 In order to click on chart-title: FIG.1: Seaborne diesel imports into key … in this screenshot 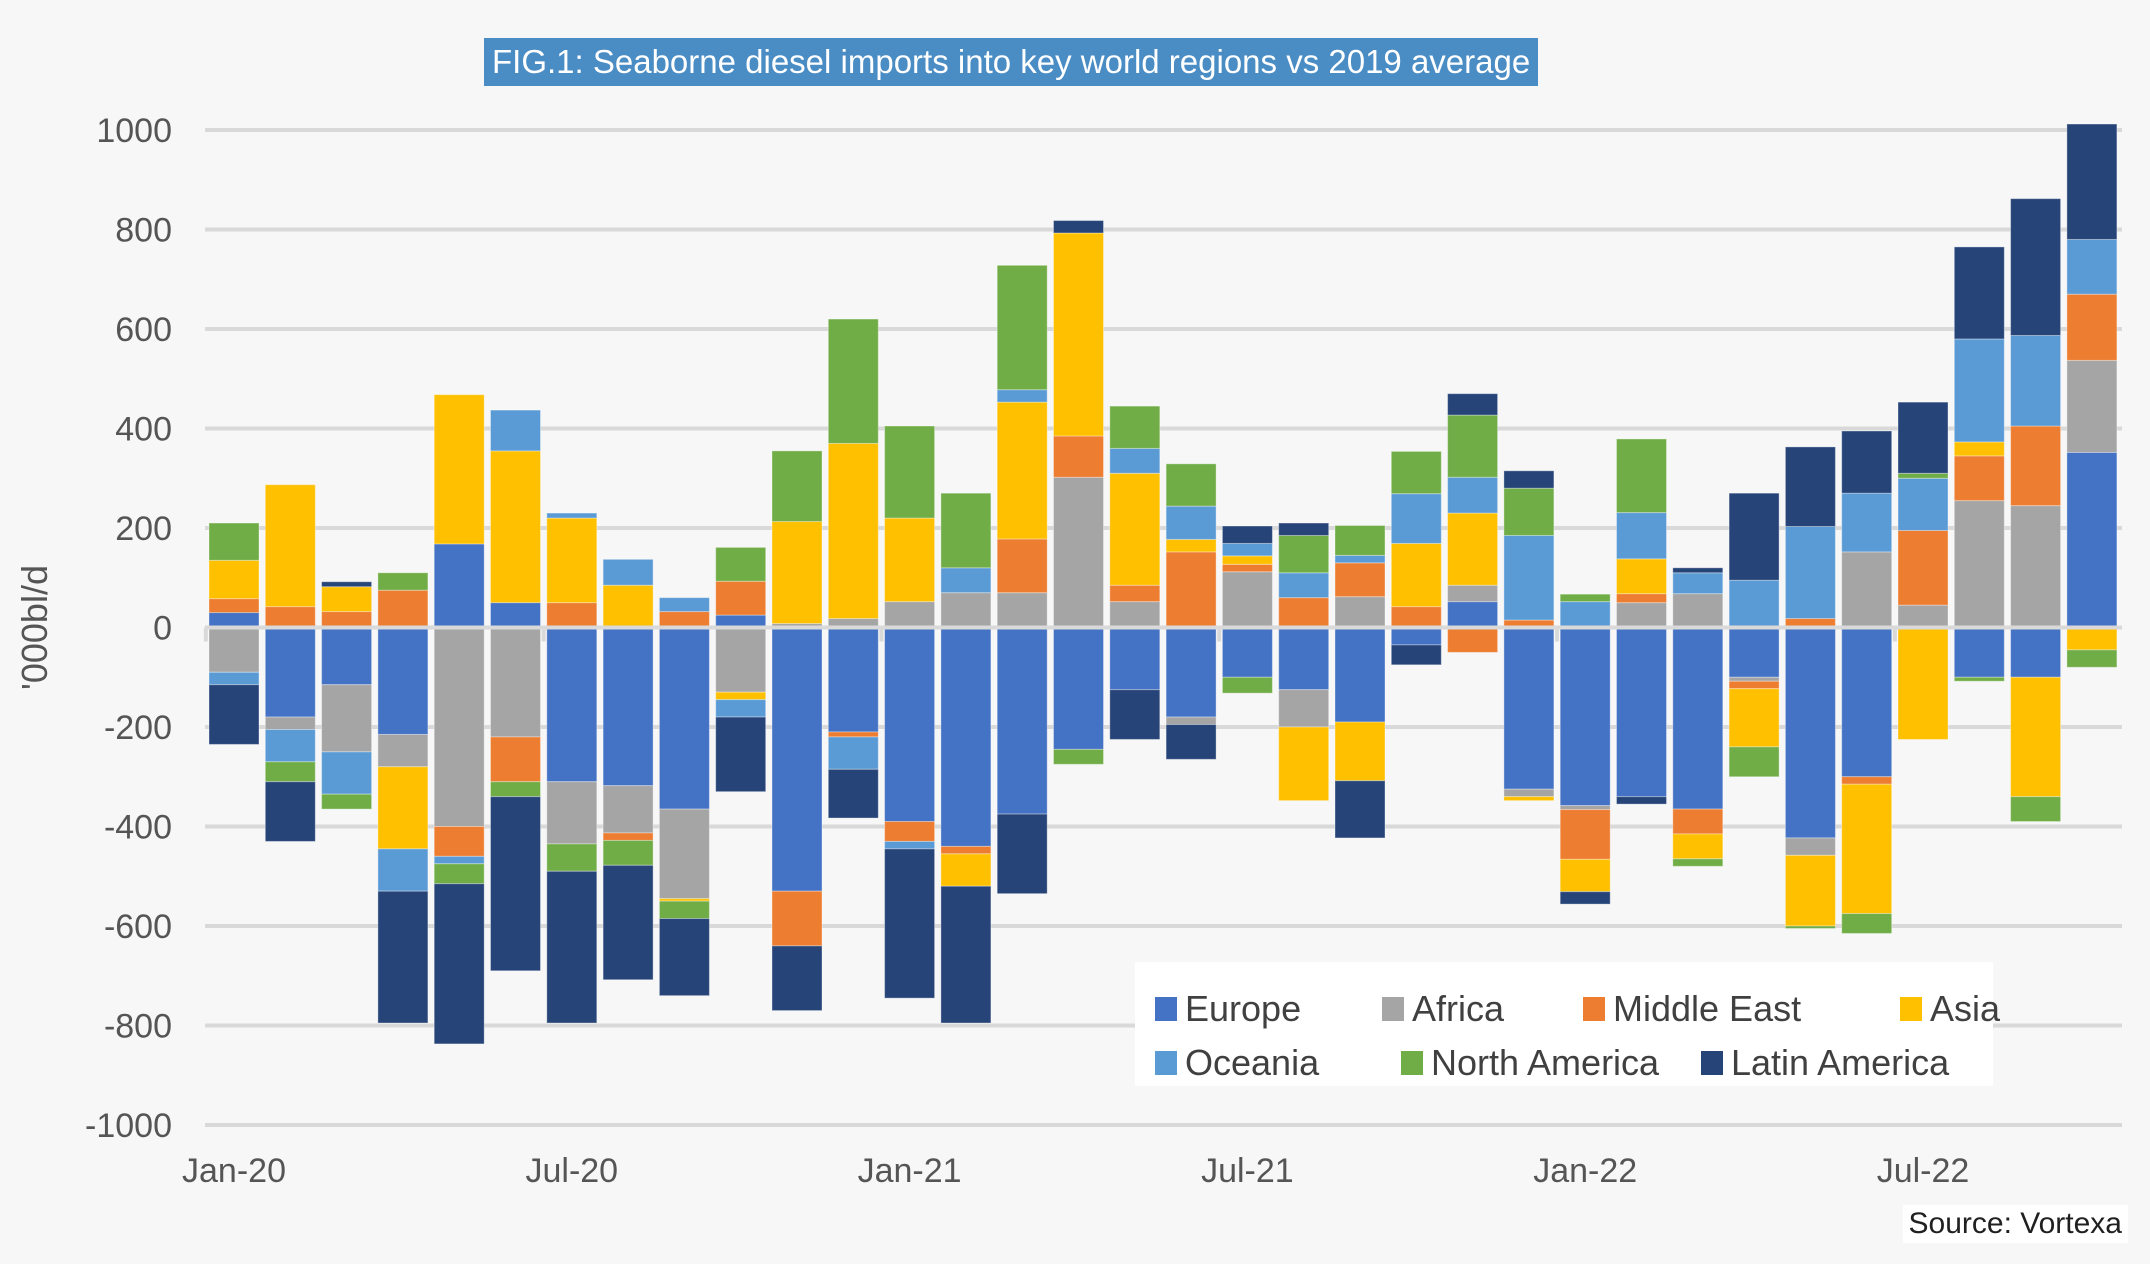, I will do `click(1011, 62)`.